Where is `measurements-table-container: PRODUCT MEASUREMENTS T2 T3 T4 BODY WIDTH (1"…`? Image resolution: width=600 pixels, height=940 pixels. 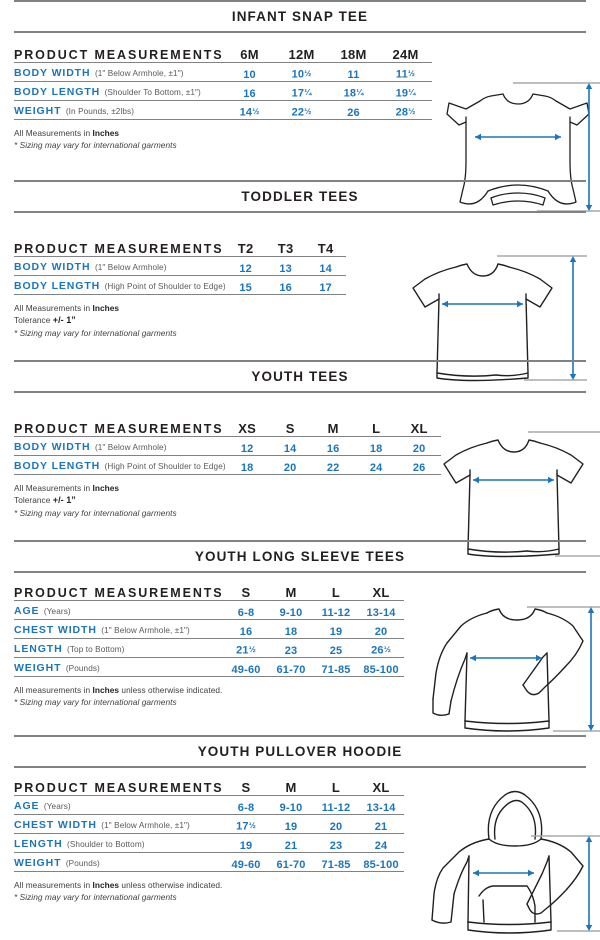 measurements-table-container: PRODUCT MEASUREMENTS T2 T3 T4 BODY WIDTH (1"… is located at coordinates (173, 276).